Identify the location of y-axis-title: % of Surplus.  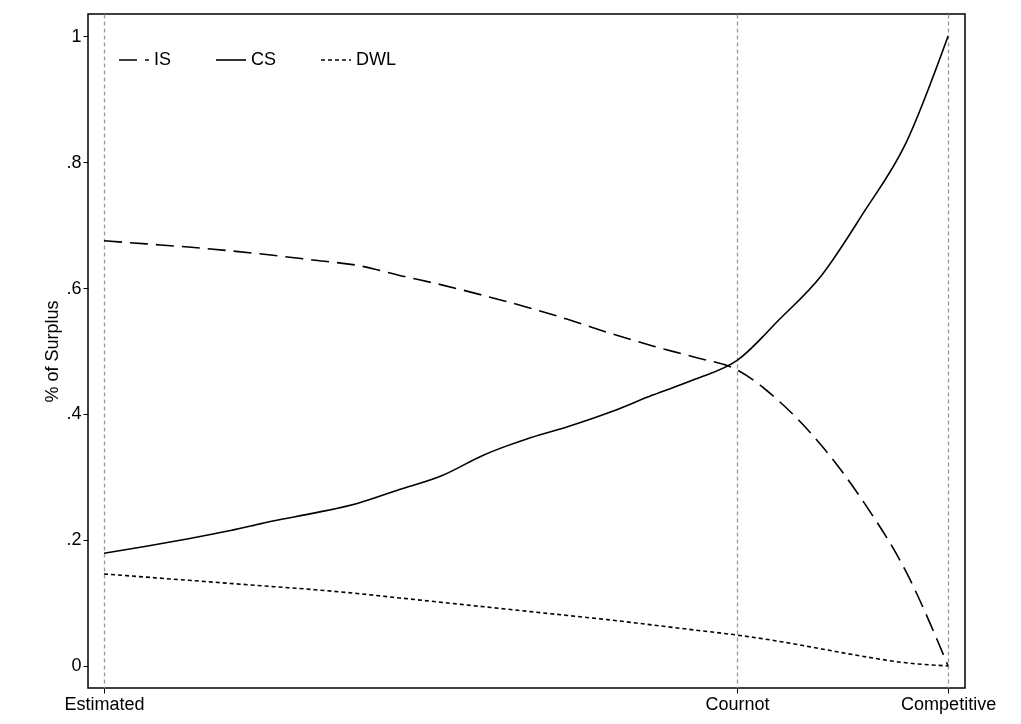
(52, 351).